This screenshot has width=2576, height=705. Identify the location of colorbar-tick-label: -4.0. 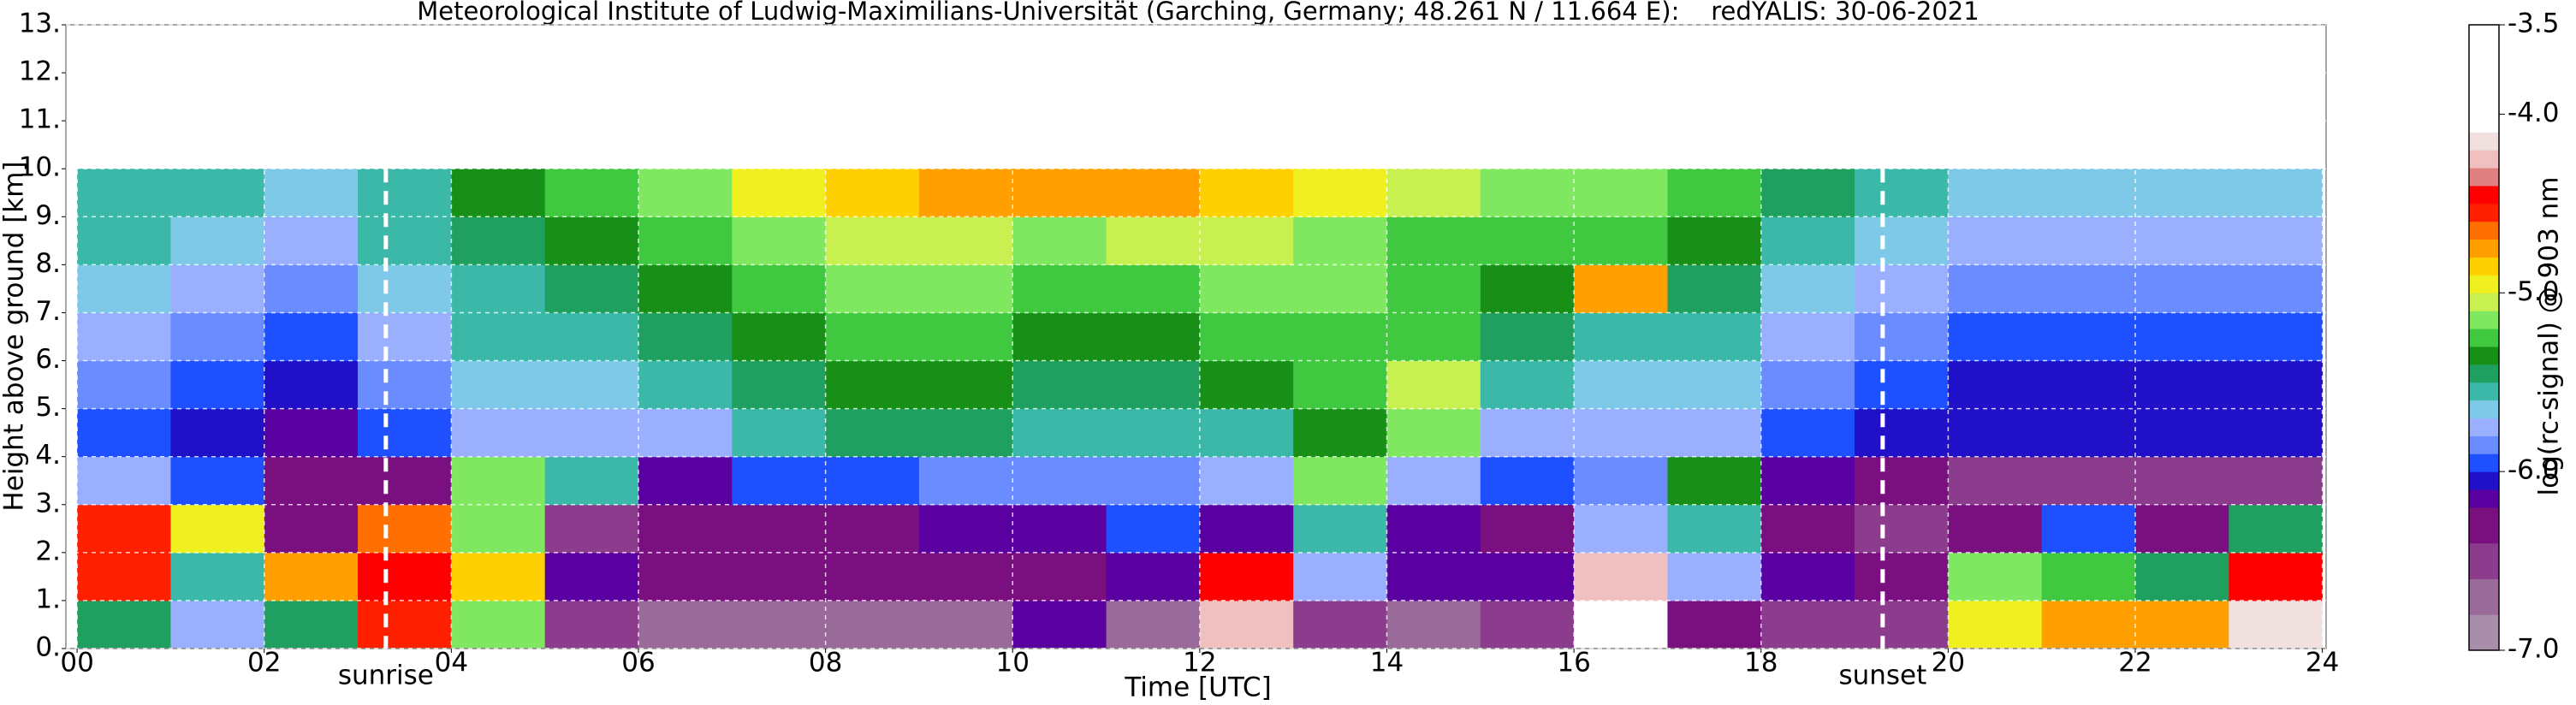
(2534, 113).